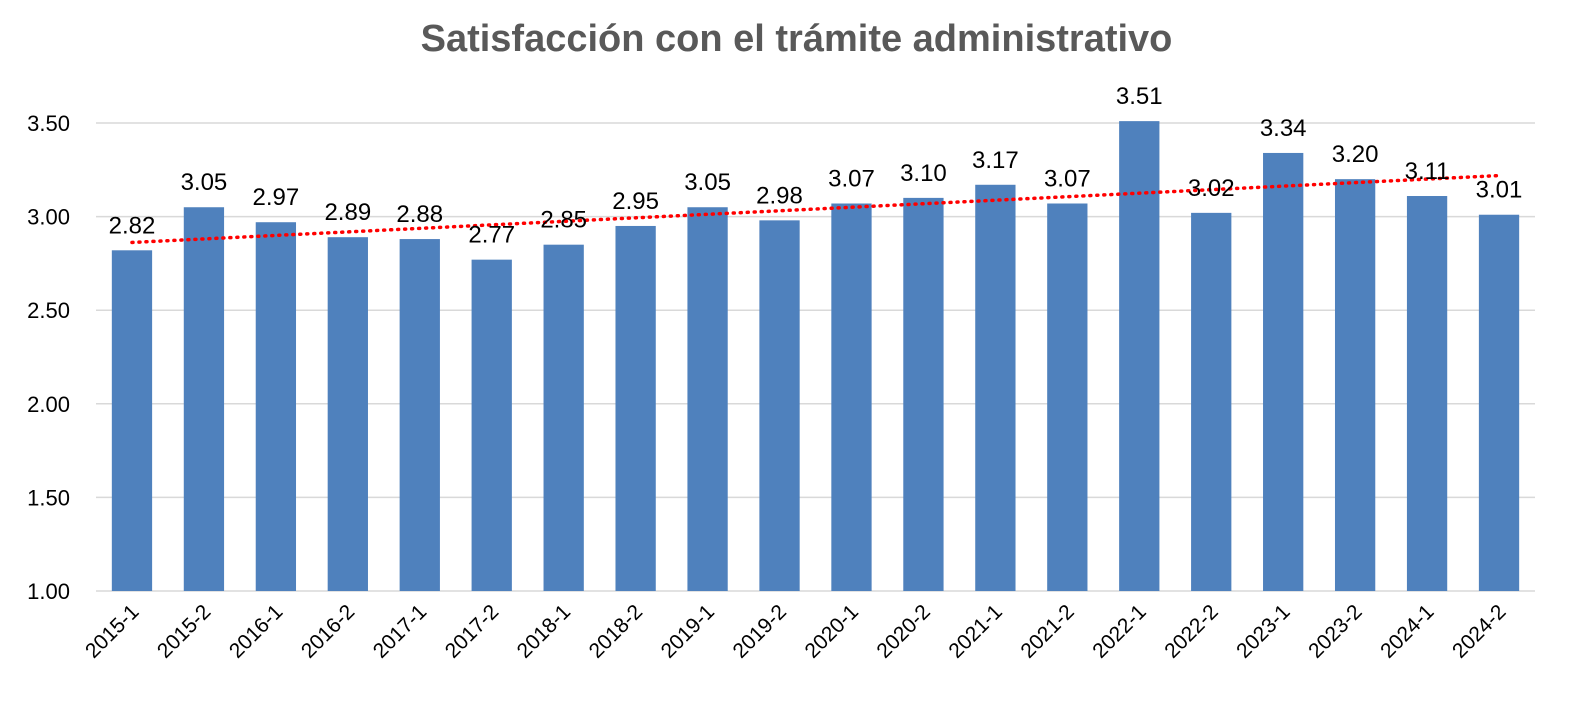 The image size is (1593, 717). What do you see at coordinates (1335, 631) in the screenshot?
I see `x-tick-label: 2023-2` at bounding box center [1335, 631].